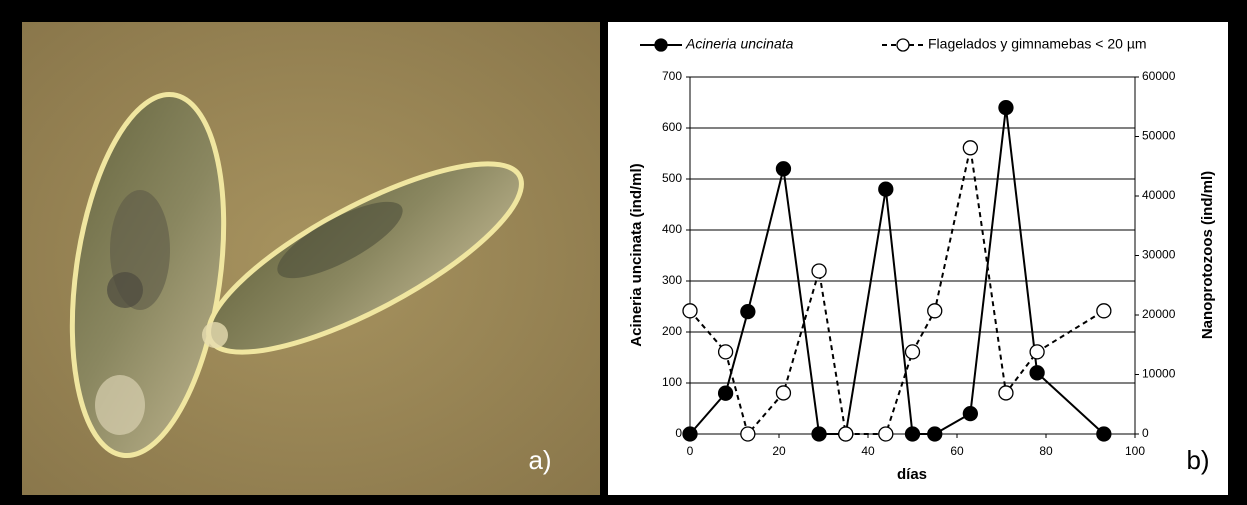 The image size is (1247, 505). Describe the element at coordinates (1159, 76) in the screenshot. I see `y2-tick-label: 60000` at that location.